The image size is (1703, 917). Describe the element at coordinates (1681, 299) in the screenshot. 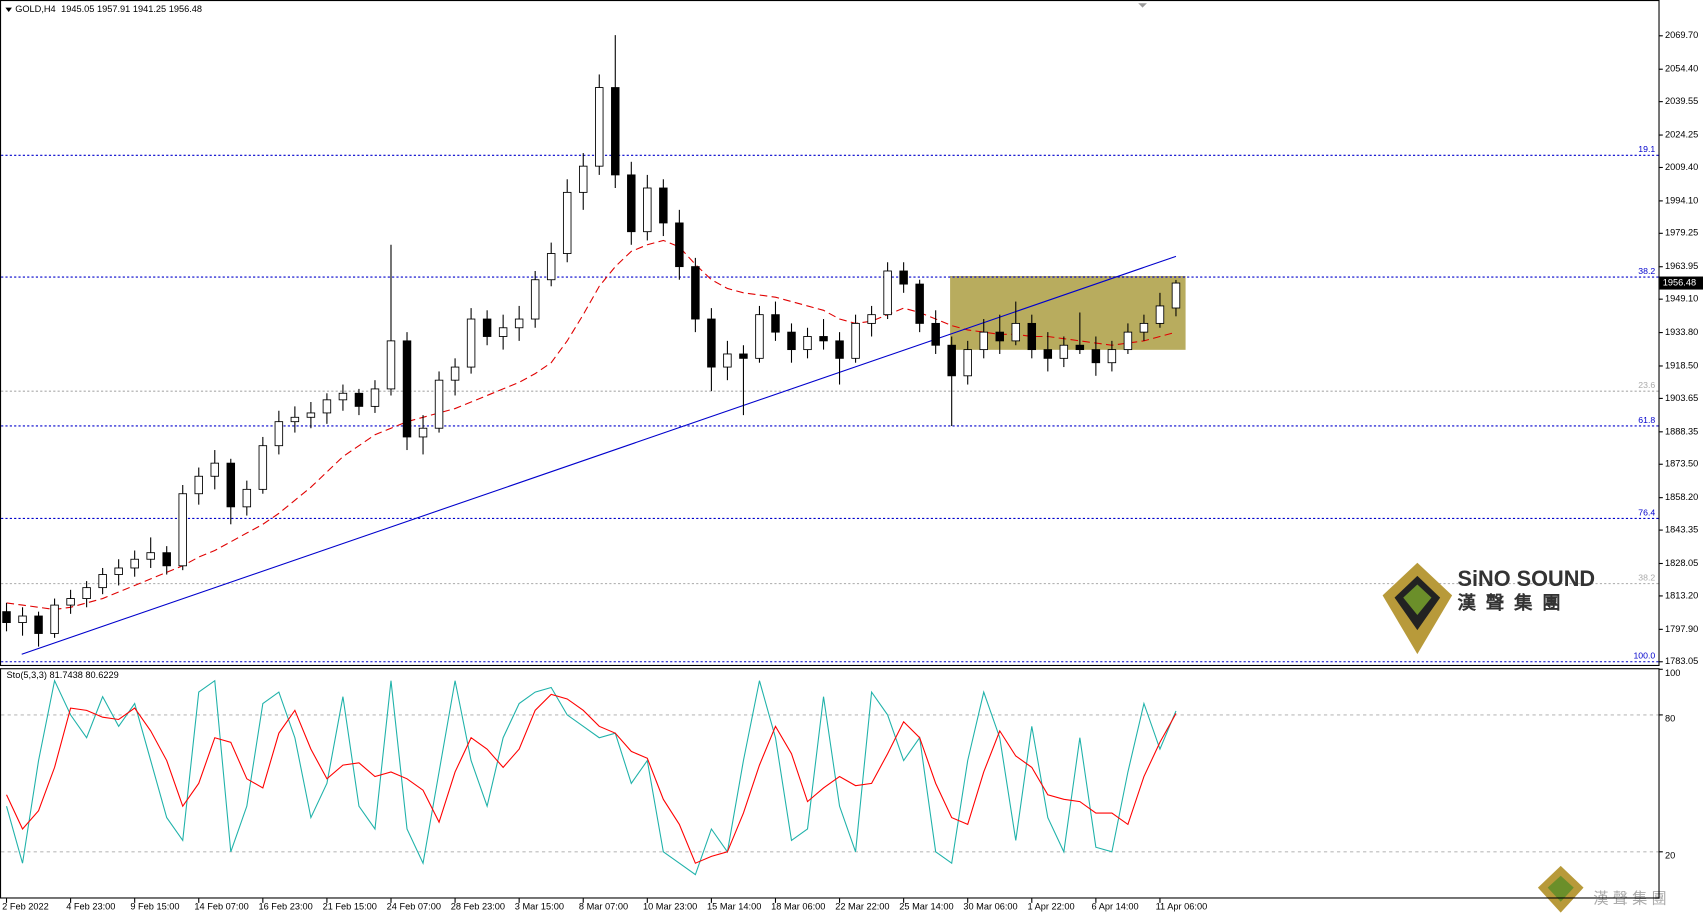

I see `y-tick-label: 1949.10` at that location.